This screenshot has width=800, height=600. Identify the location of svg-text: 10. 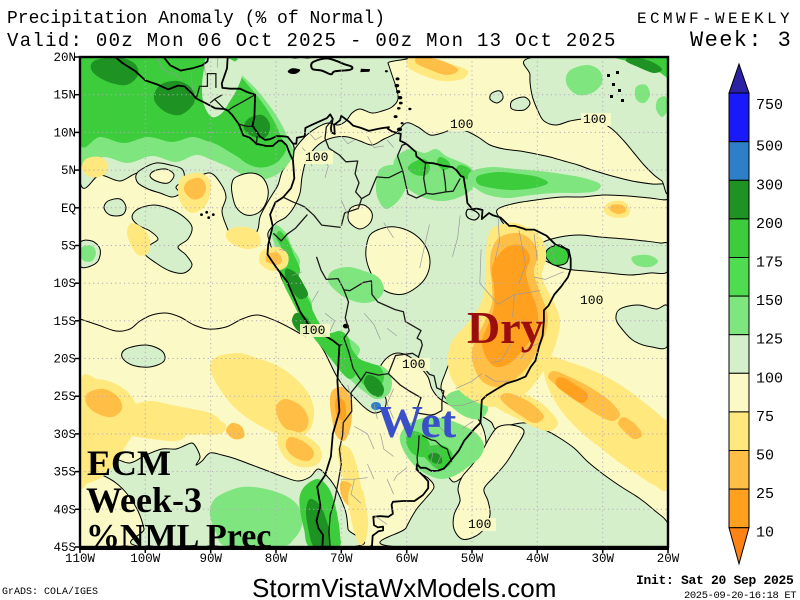
(765, 533).